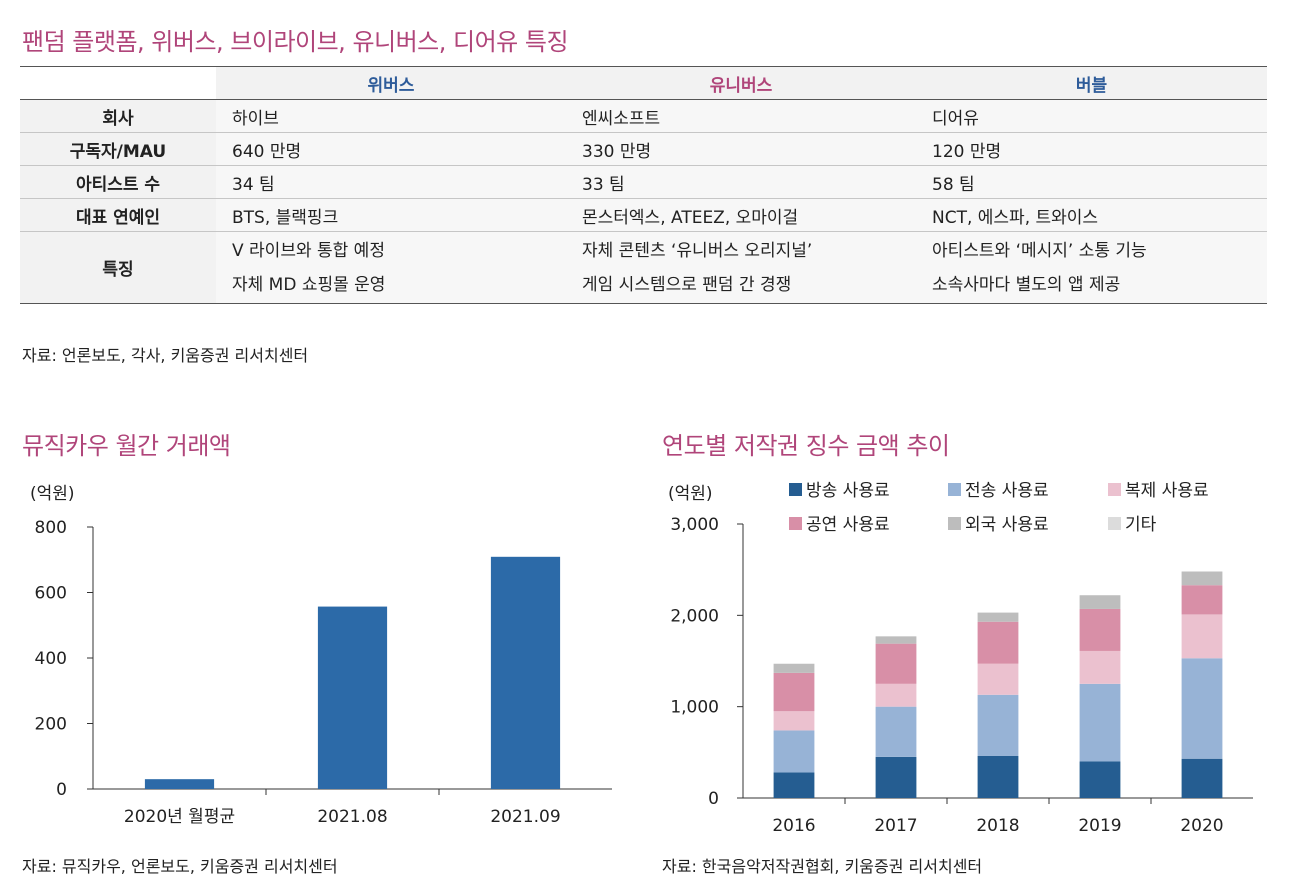  What do you see at coordinates (118, 215) in the screenshot?
I see `row-label-celebrities: 대표 연예인` at bounding box center [118, 215].